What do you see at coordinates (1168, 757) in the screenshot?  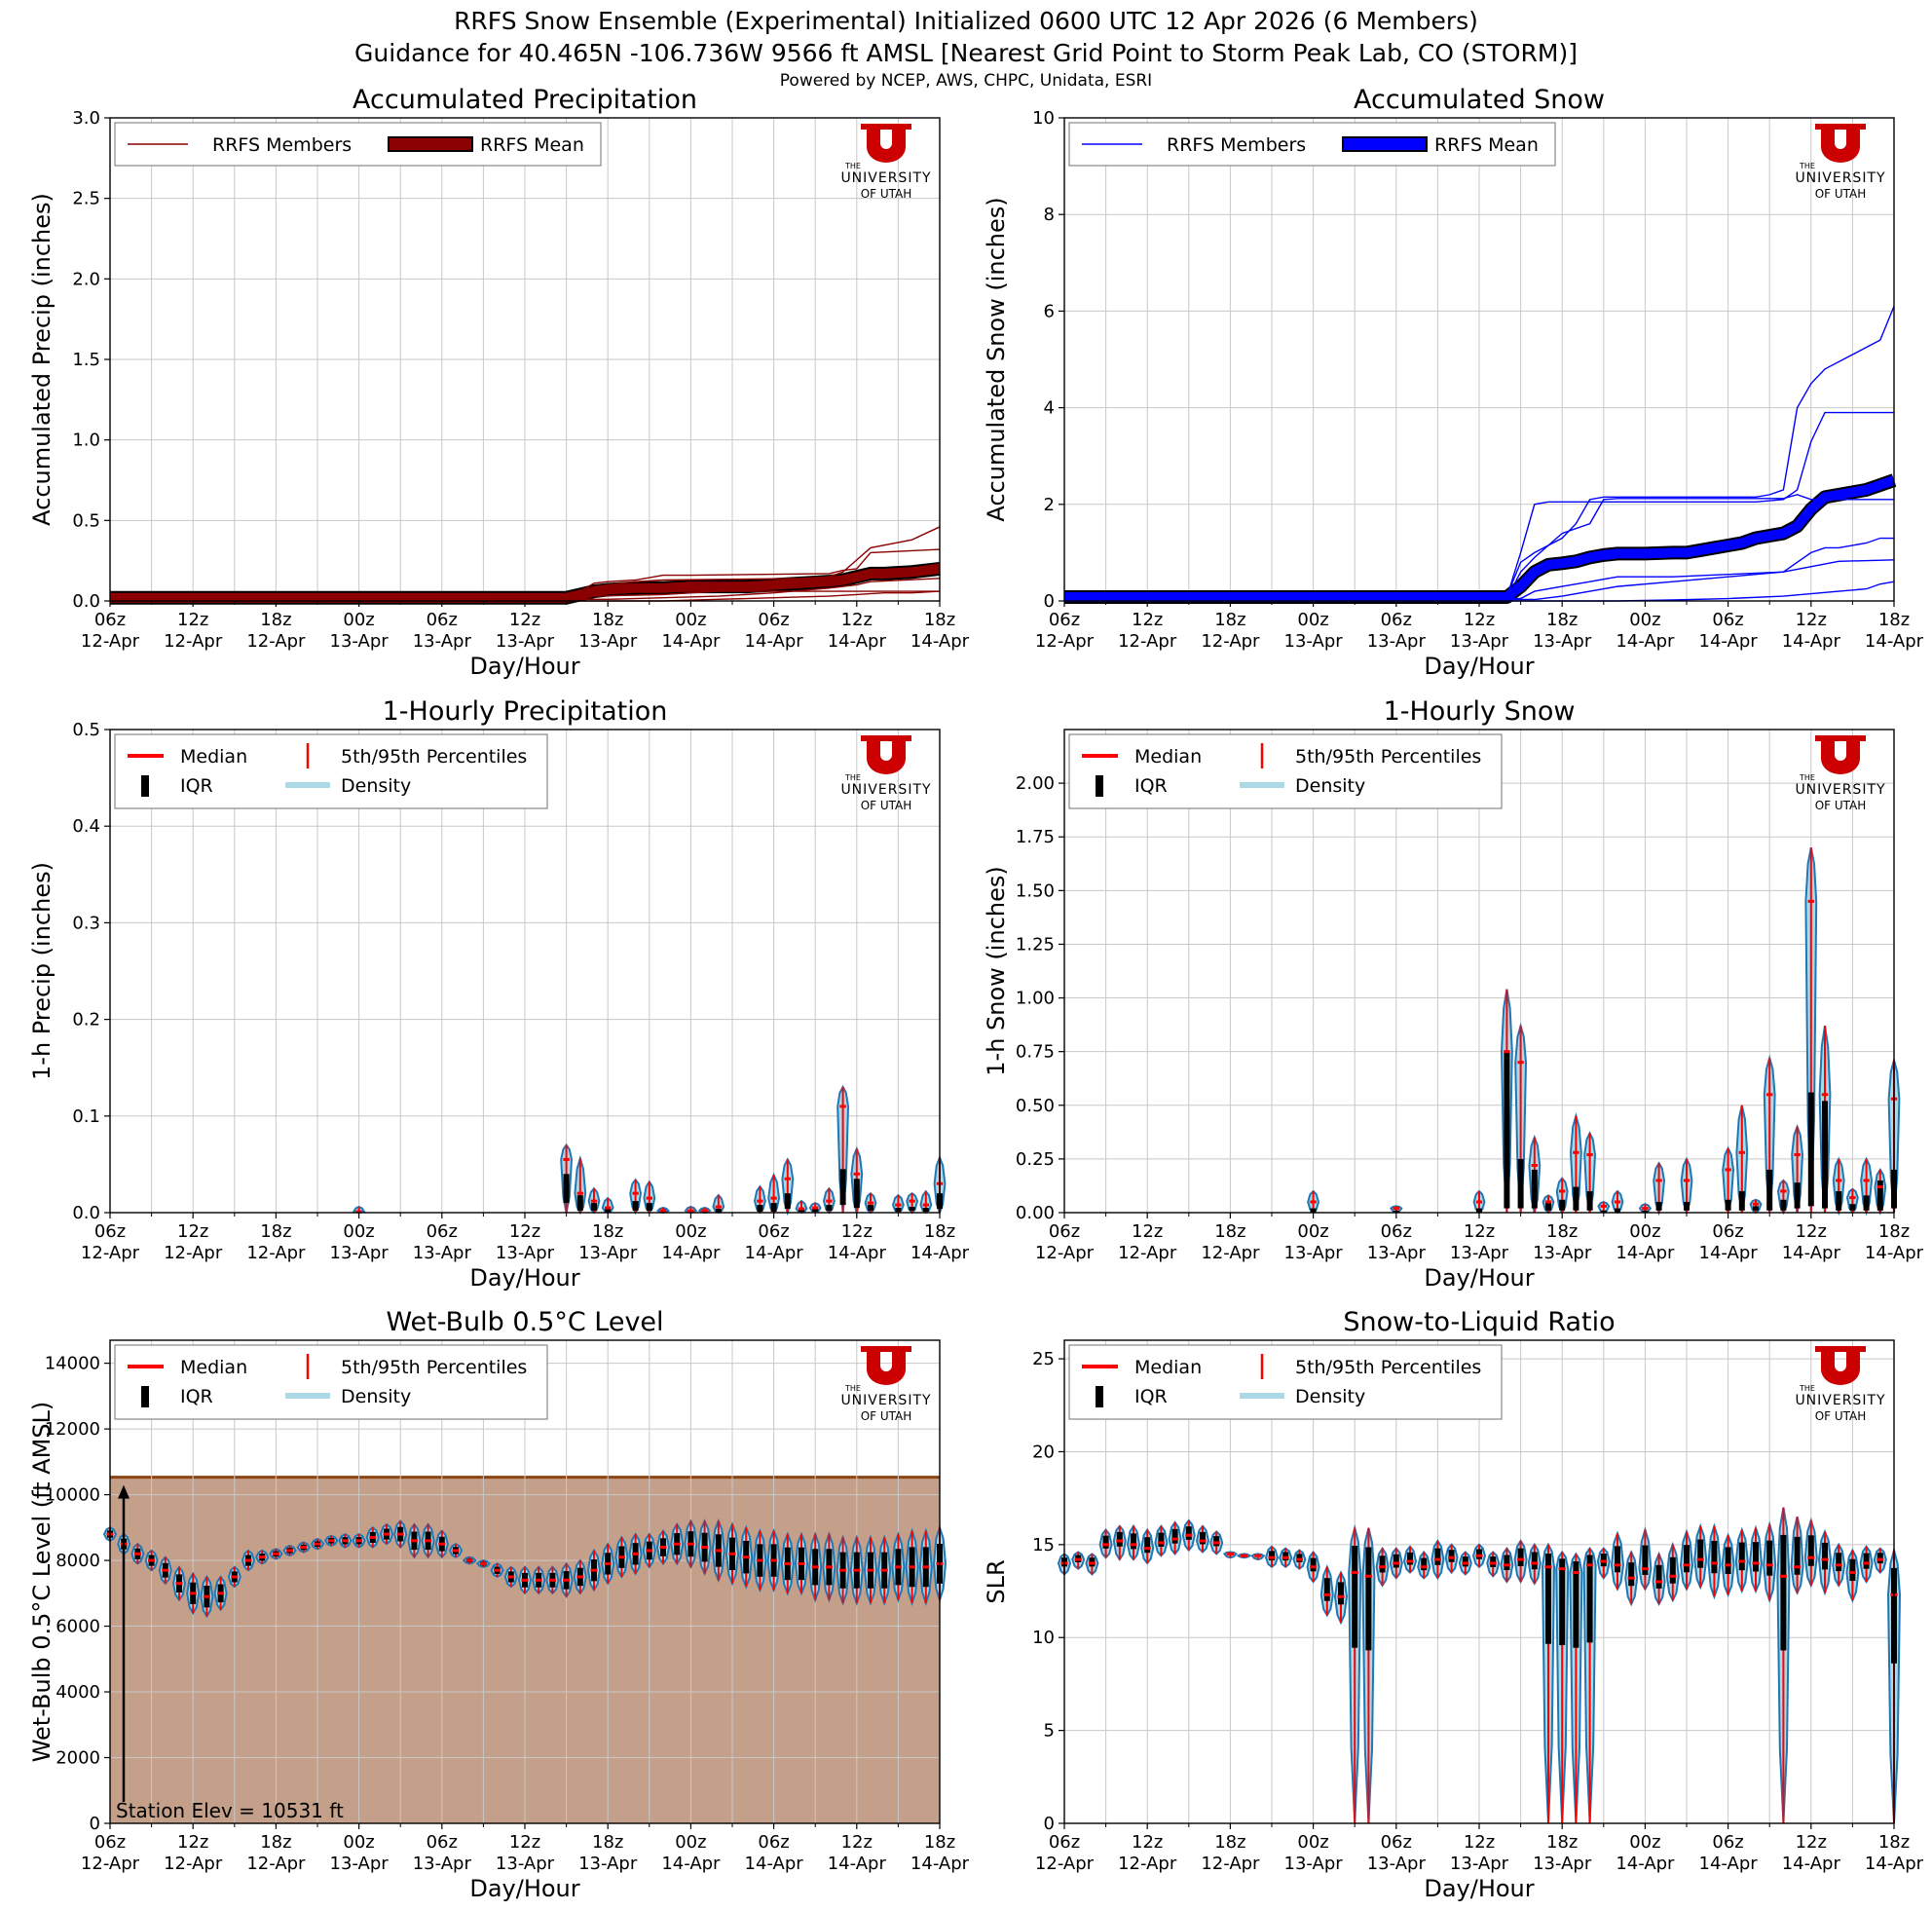 I see `legend-median-label: Median` at bounding box center [1168, 757].